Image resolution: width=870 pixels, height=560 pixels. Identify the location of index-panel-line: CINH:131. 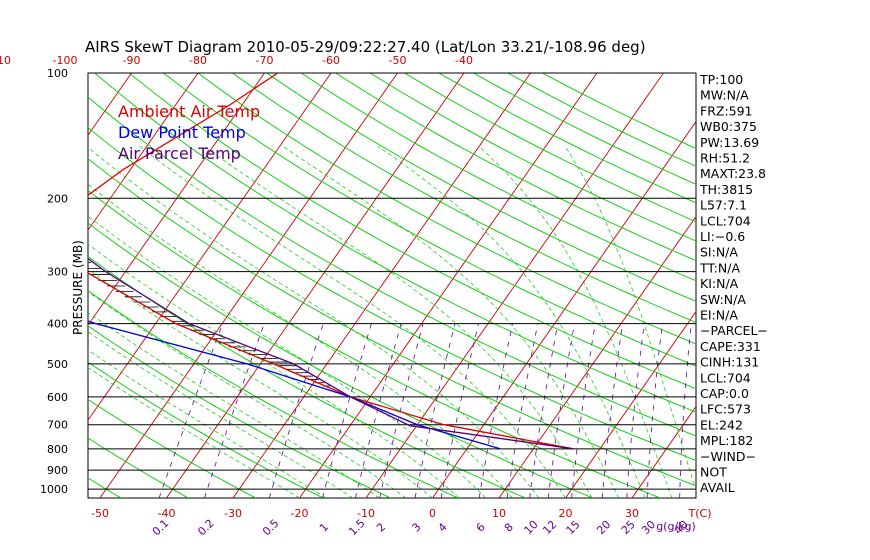
(729, 362).